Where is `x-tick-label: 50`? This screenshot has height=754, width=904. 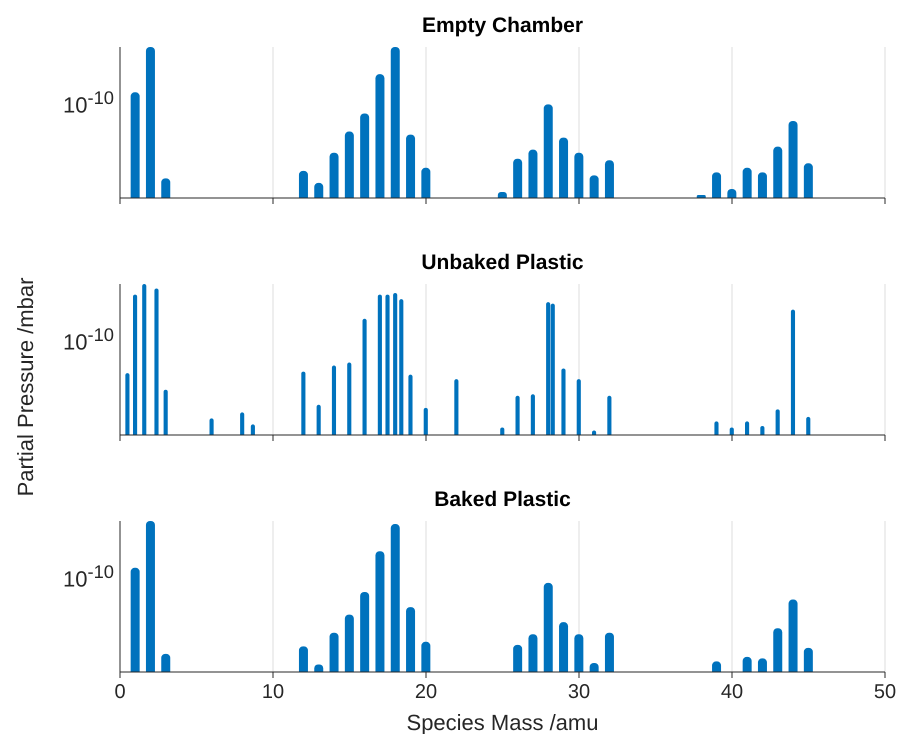 x-tick-label: 50 is located at coordinates (885, 692).